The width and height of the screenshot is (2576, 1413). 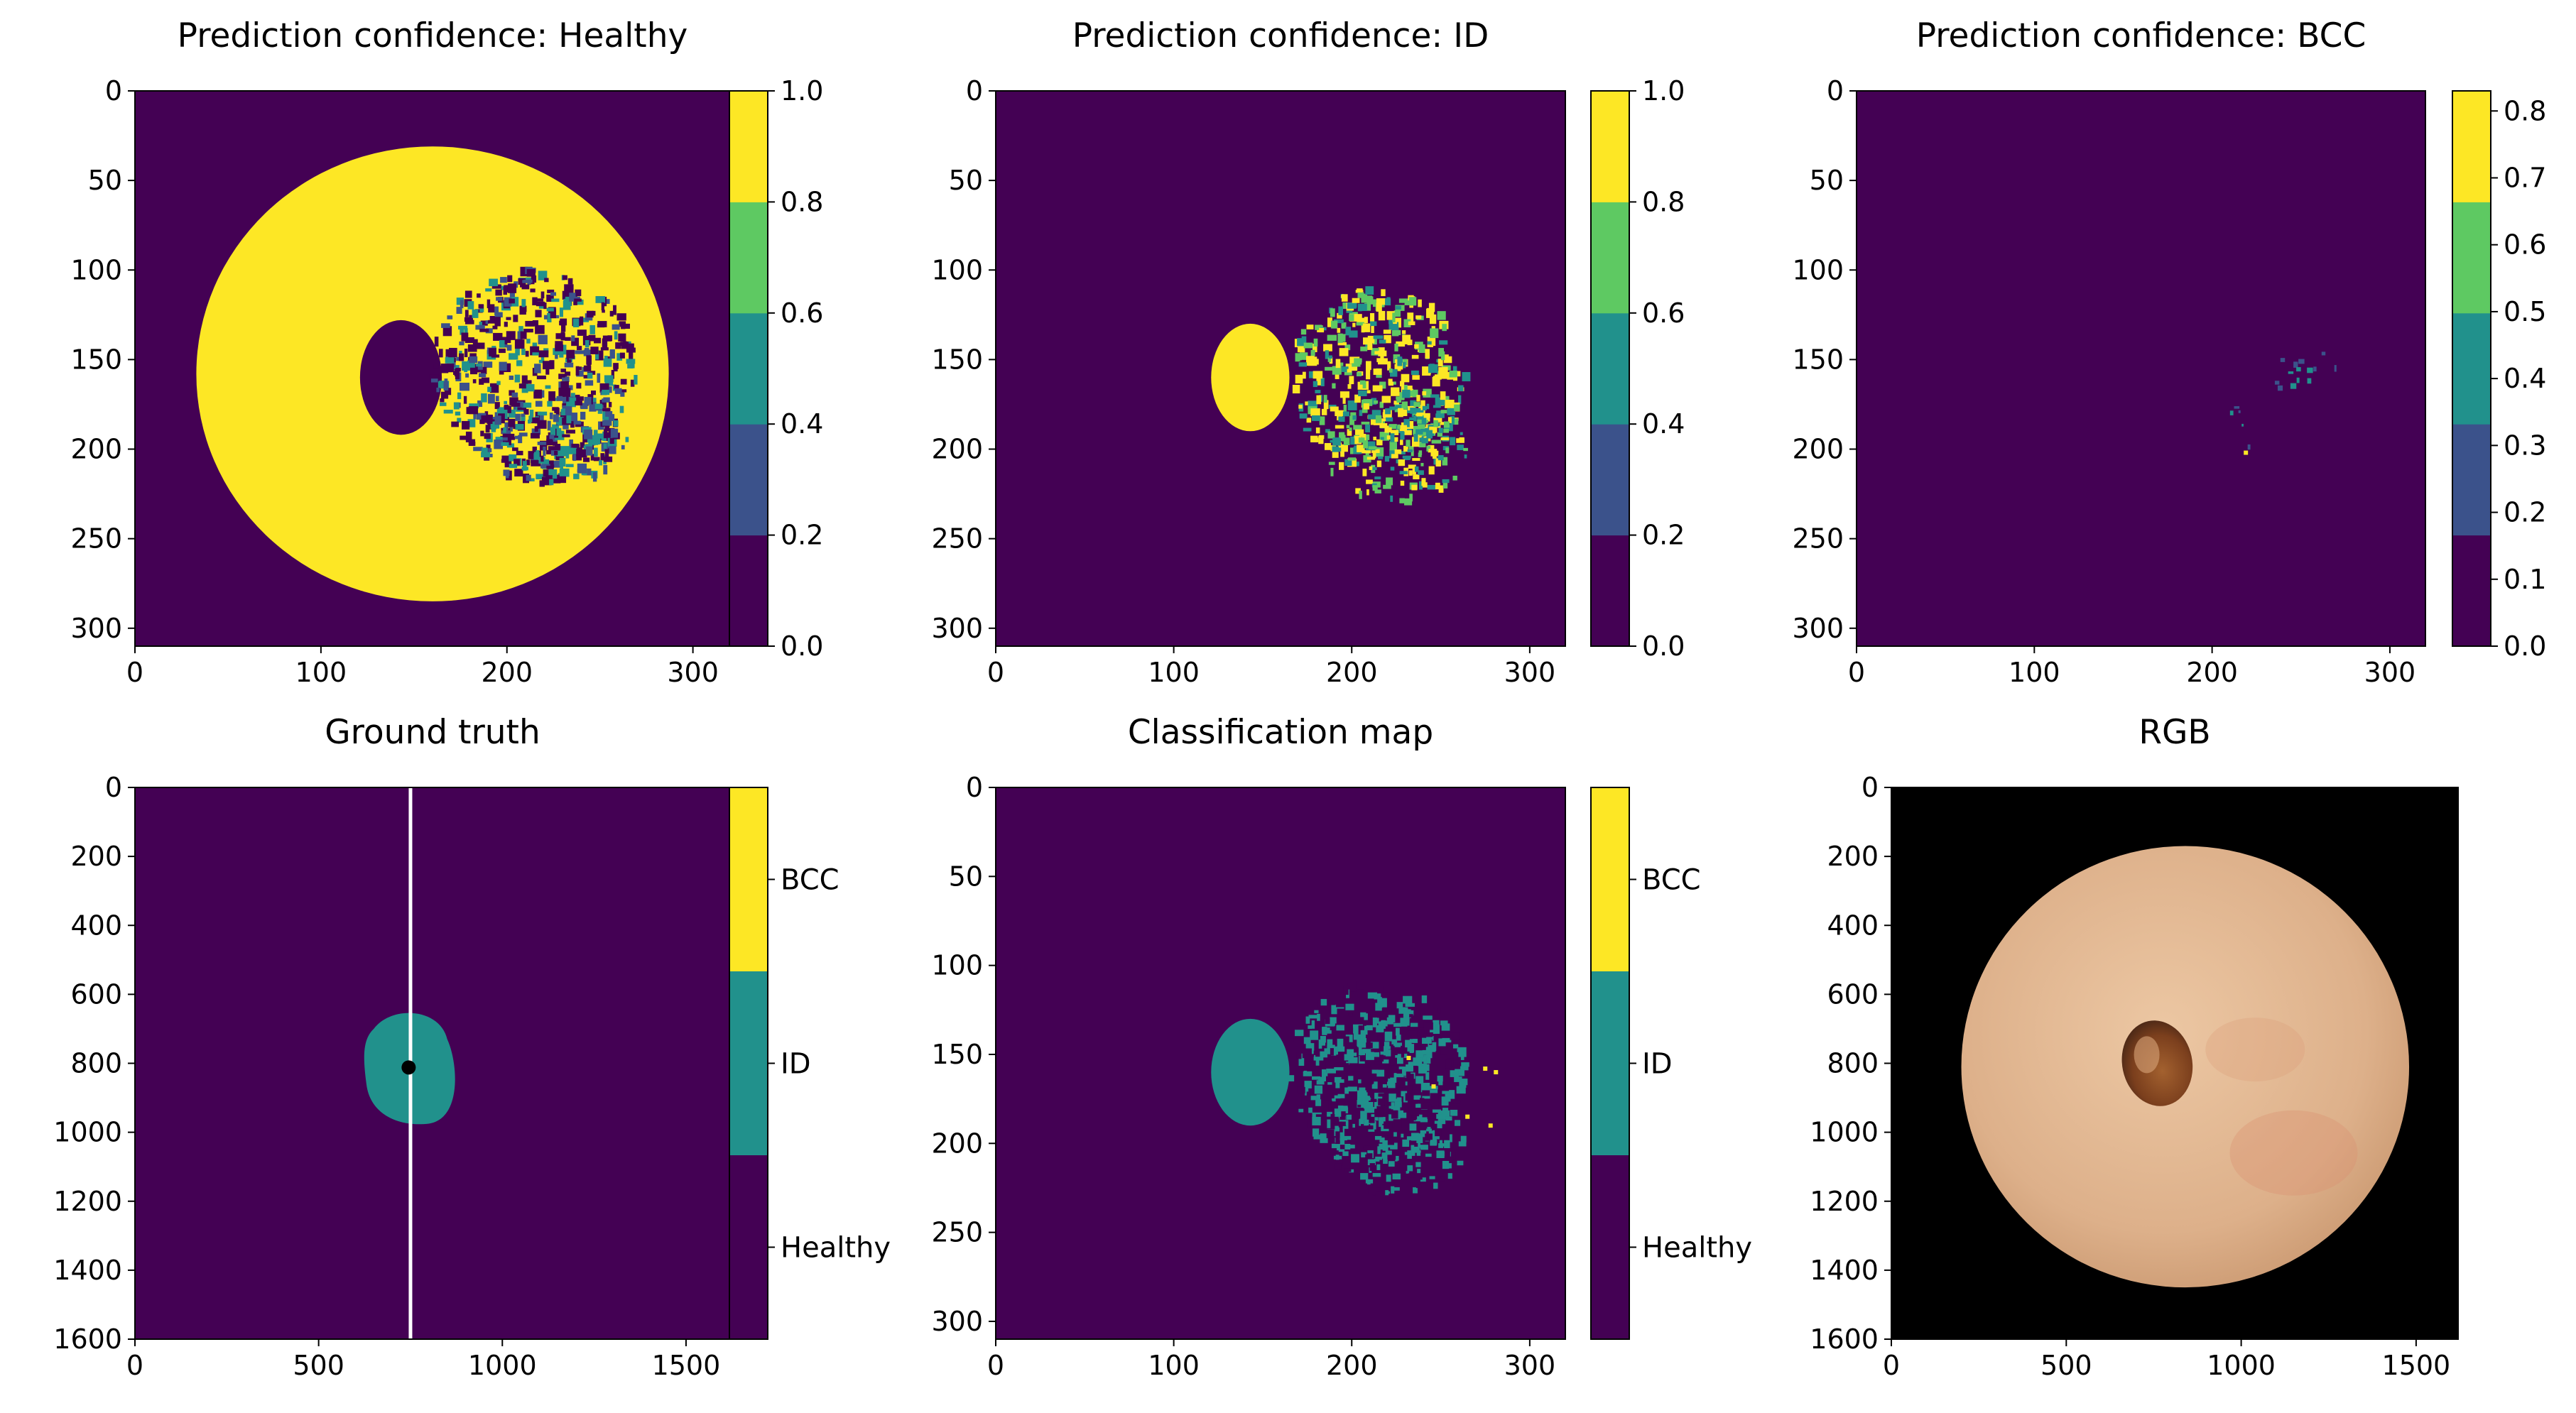 What do you see at coordinates (2242, 1365) in the screenshot?
I see `x-tick-label: 1000` at bounding box center [2242, 1365].